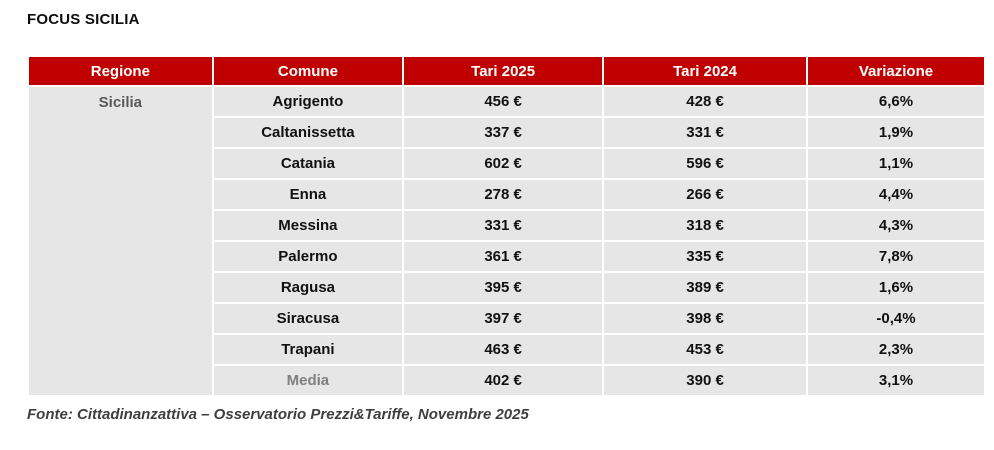 The height and width of the screenshot is (450, 994). Describe the element at coordinates (503, 194) in the screenshot. I see `tari-2025-cell: 278 €` at that location.